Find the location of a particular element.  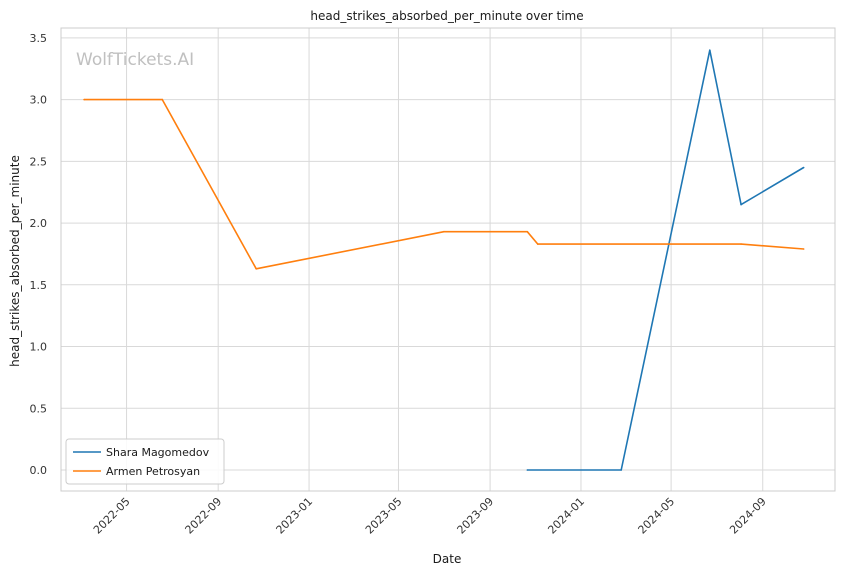

y-tick-label: 0.5 is located at coordinates (39, 408).